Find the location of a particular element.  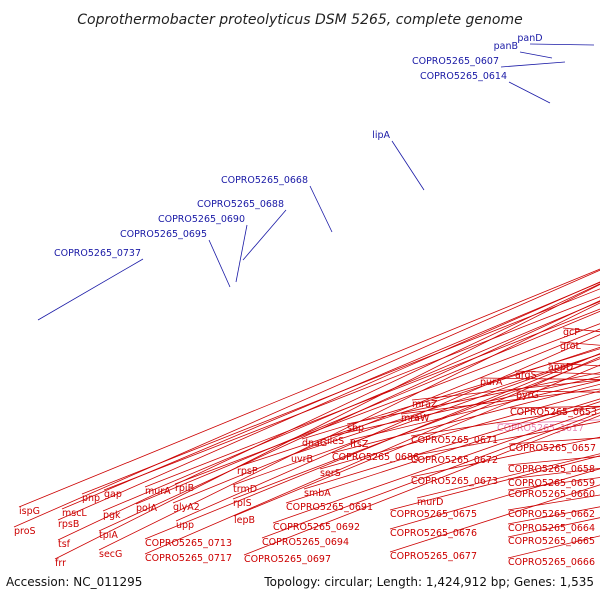

bottom-gene-label: rpsP is located at coordinates (247, 471).